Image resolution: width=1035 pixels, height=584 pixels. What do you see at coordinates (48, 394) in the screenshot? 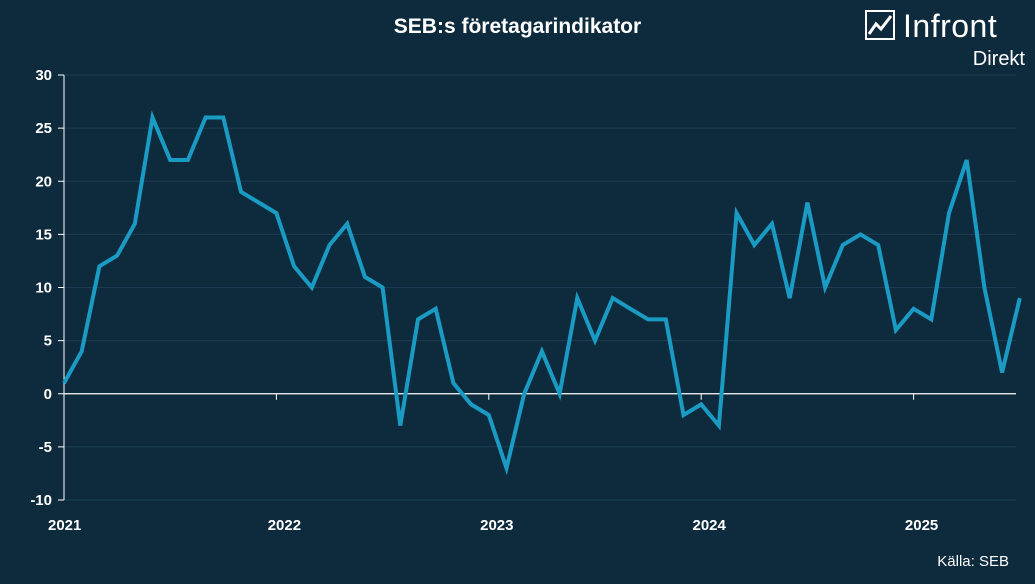
I see `y-tick-label: 0` at bounding box center [48, 394].